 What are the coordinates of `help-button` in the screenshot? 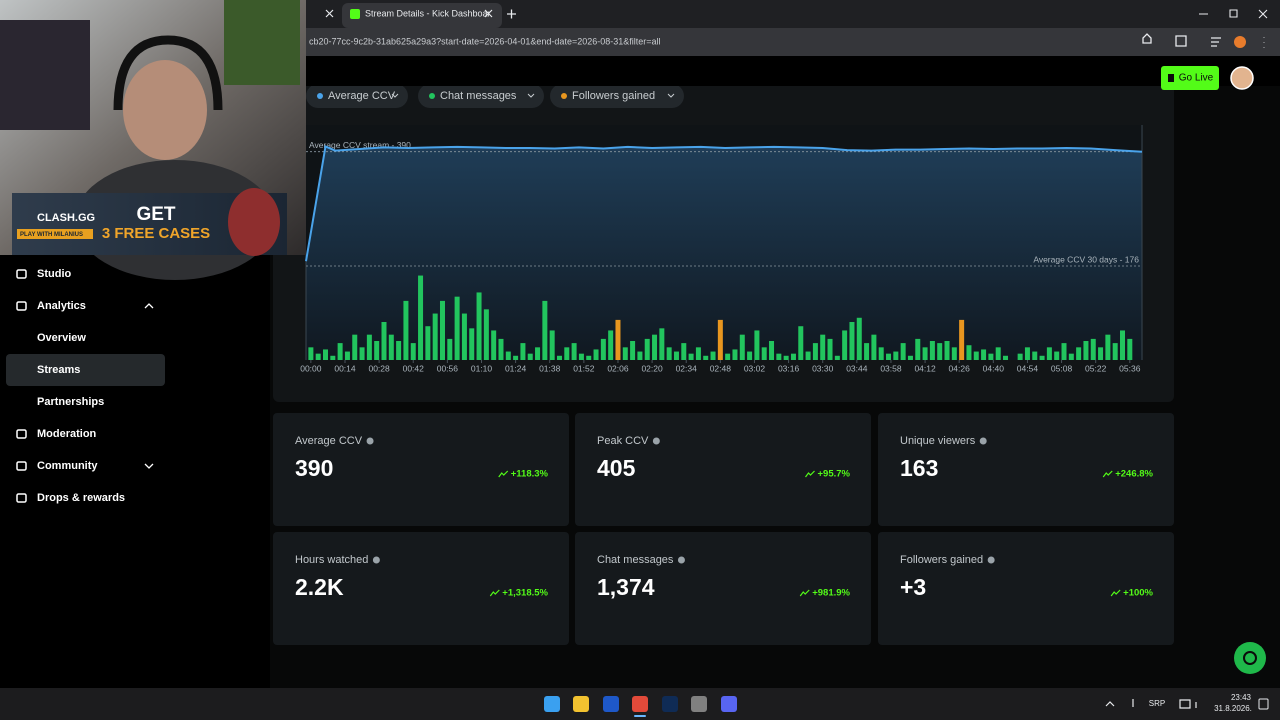 It's located at (1250, 658).